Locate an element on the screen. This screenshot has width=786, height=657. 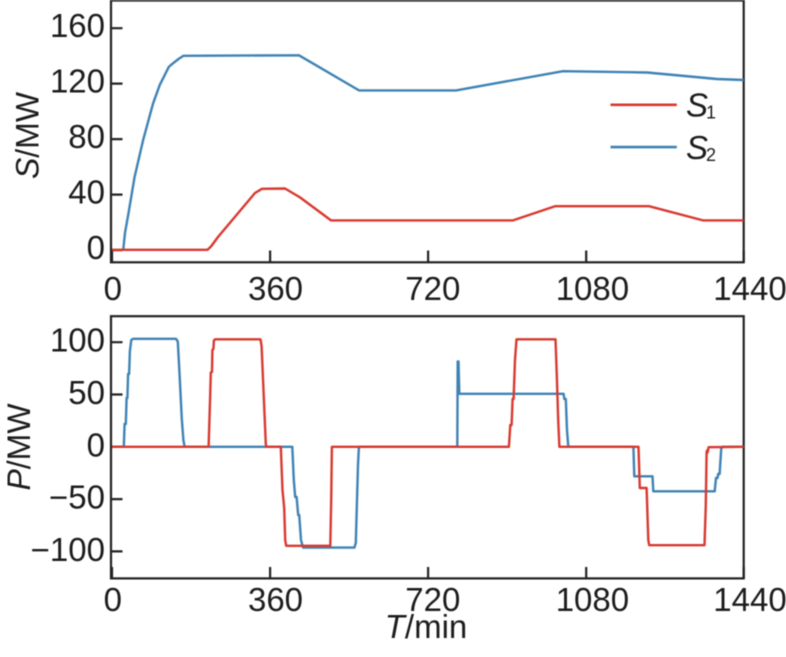
svg-text: −100 is located at coordinates (68, 549).